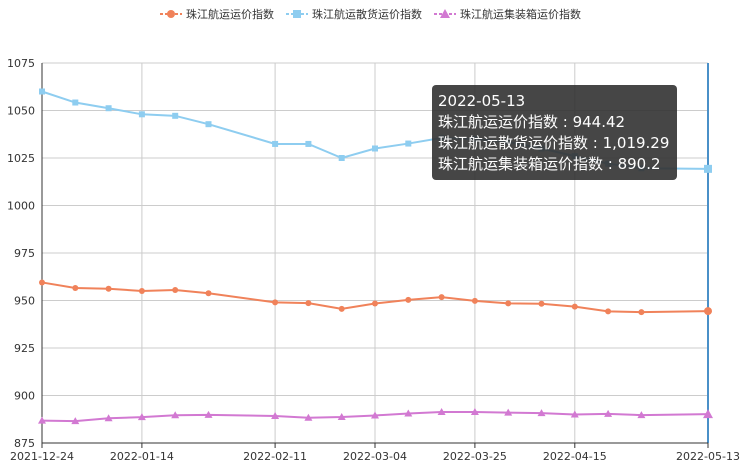 The width and height of the screenshot is (741, 468). Describe the element at coordinates (475, 456) in the screenshot. I see `x-tick-label: 2022-03-25` at that location.